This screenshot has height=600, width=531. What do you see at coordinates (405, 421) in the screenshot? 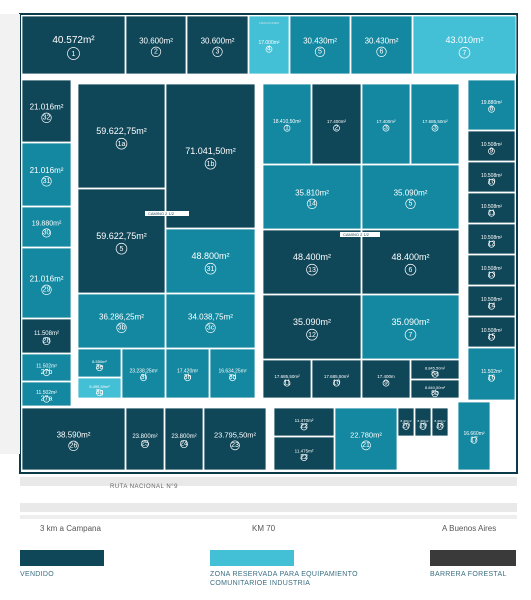
I see `lot-area-label: 8.400m²` at bounding box center [405, 421].